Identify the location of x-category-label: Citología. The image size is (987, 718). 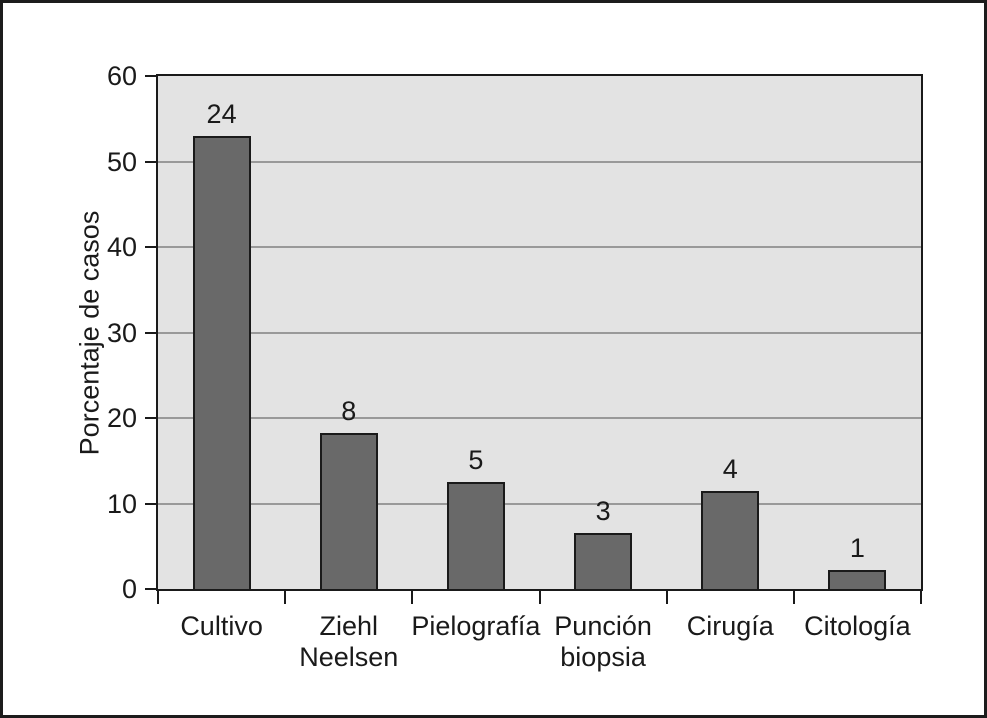
(857, 626).